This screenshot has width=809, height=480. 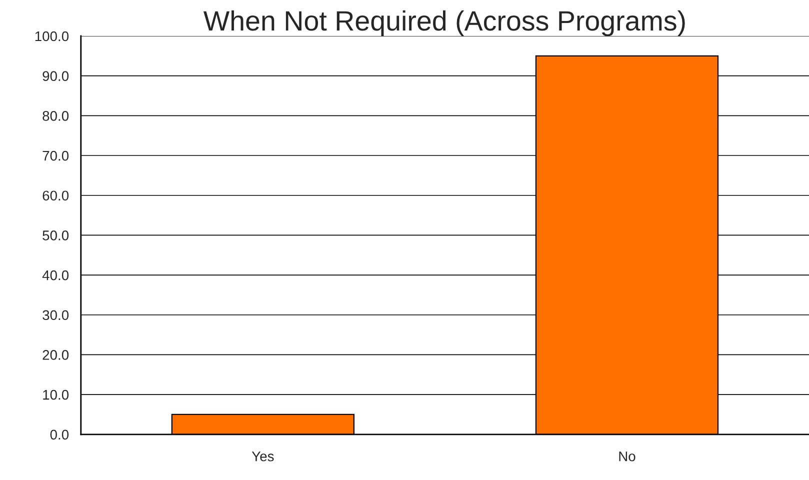 What do you see at coordinates (59, 435) in the screenshot?
I see `y-tick-label: 0.0` at bounding box center [59, 435].